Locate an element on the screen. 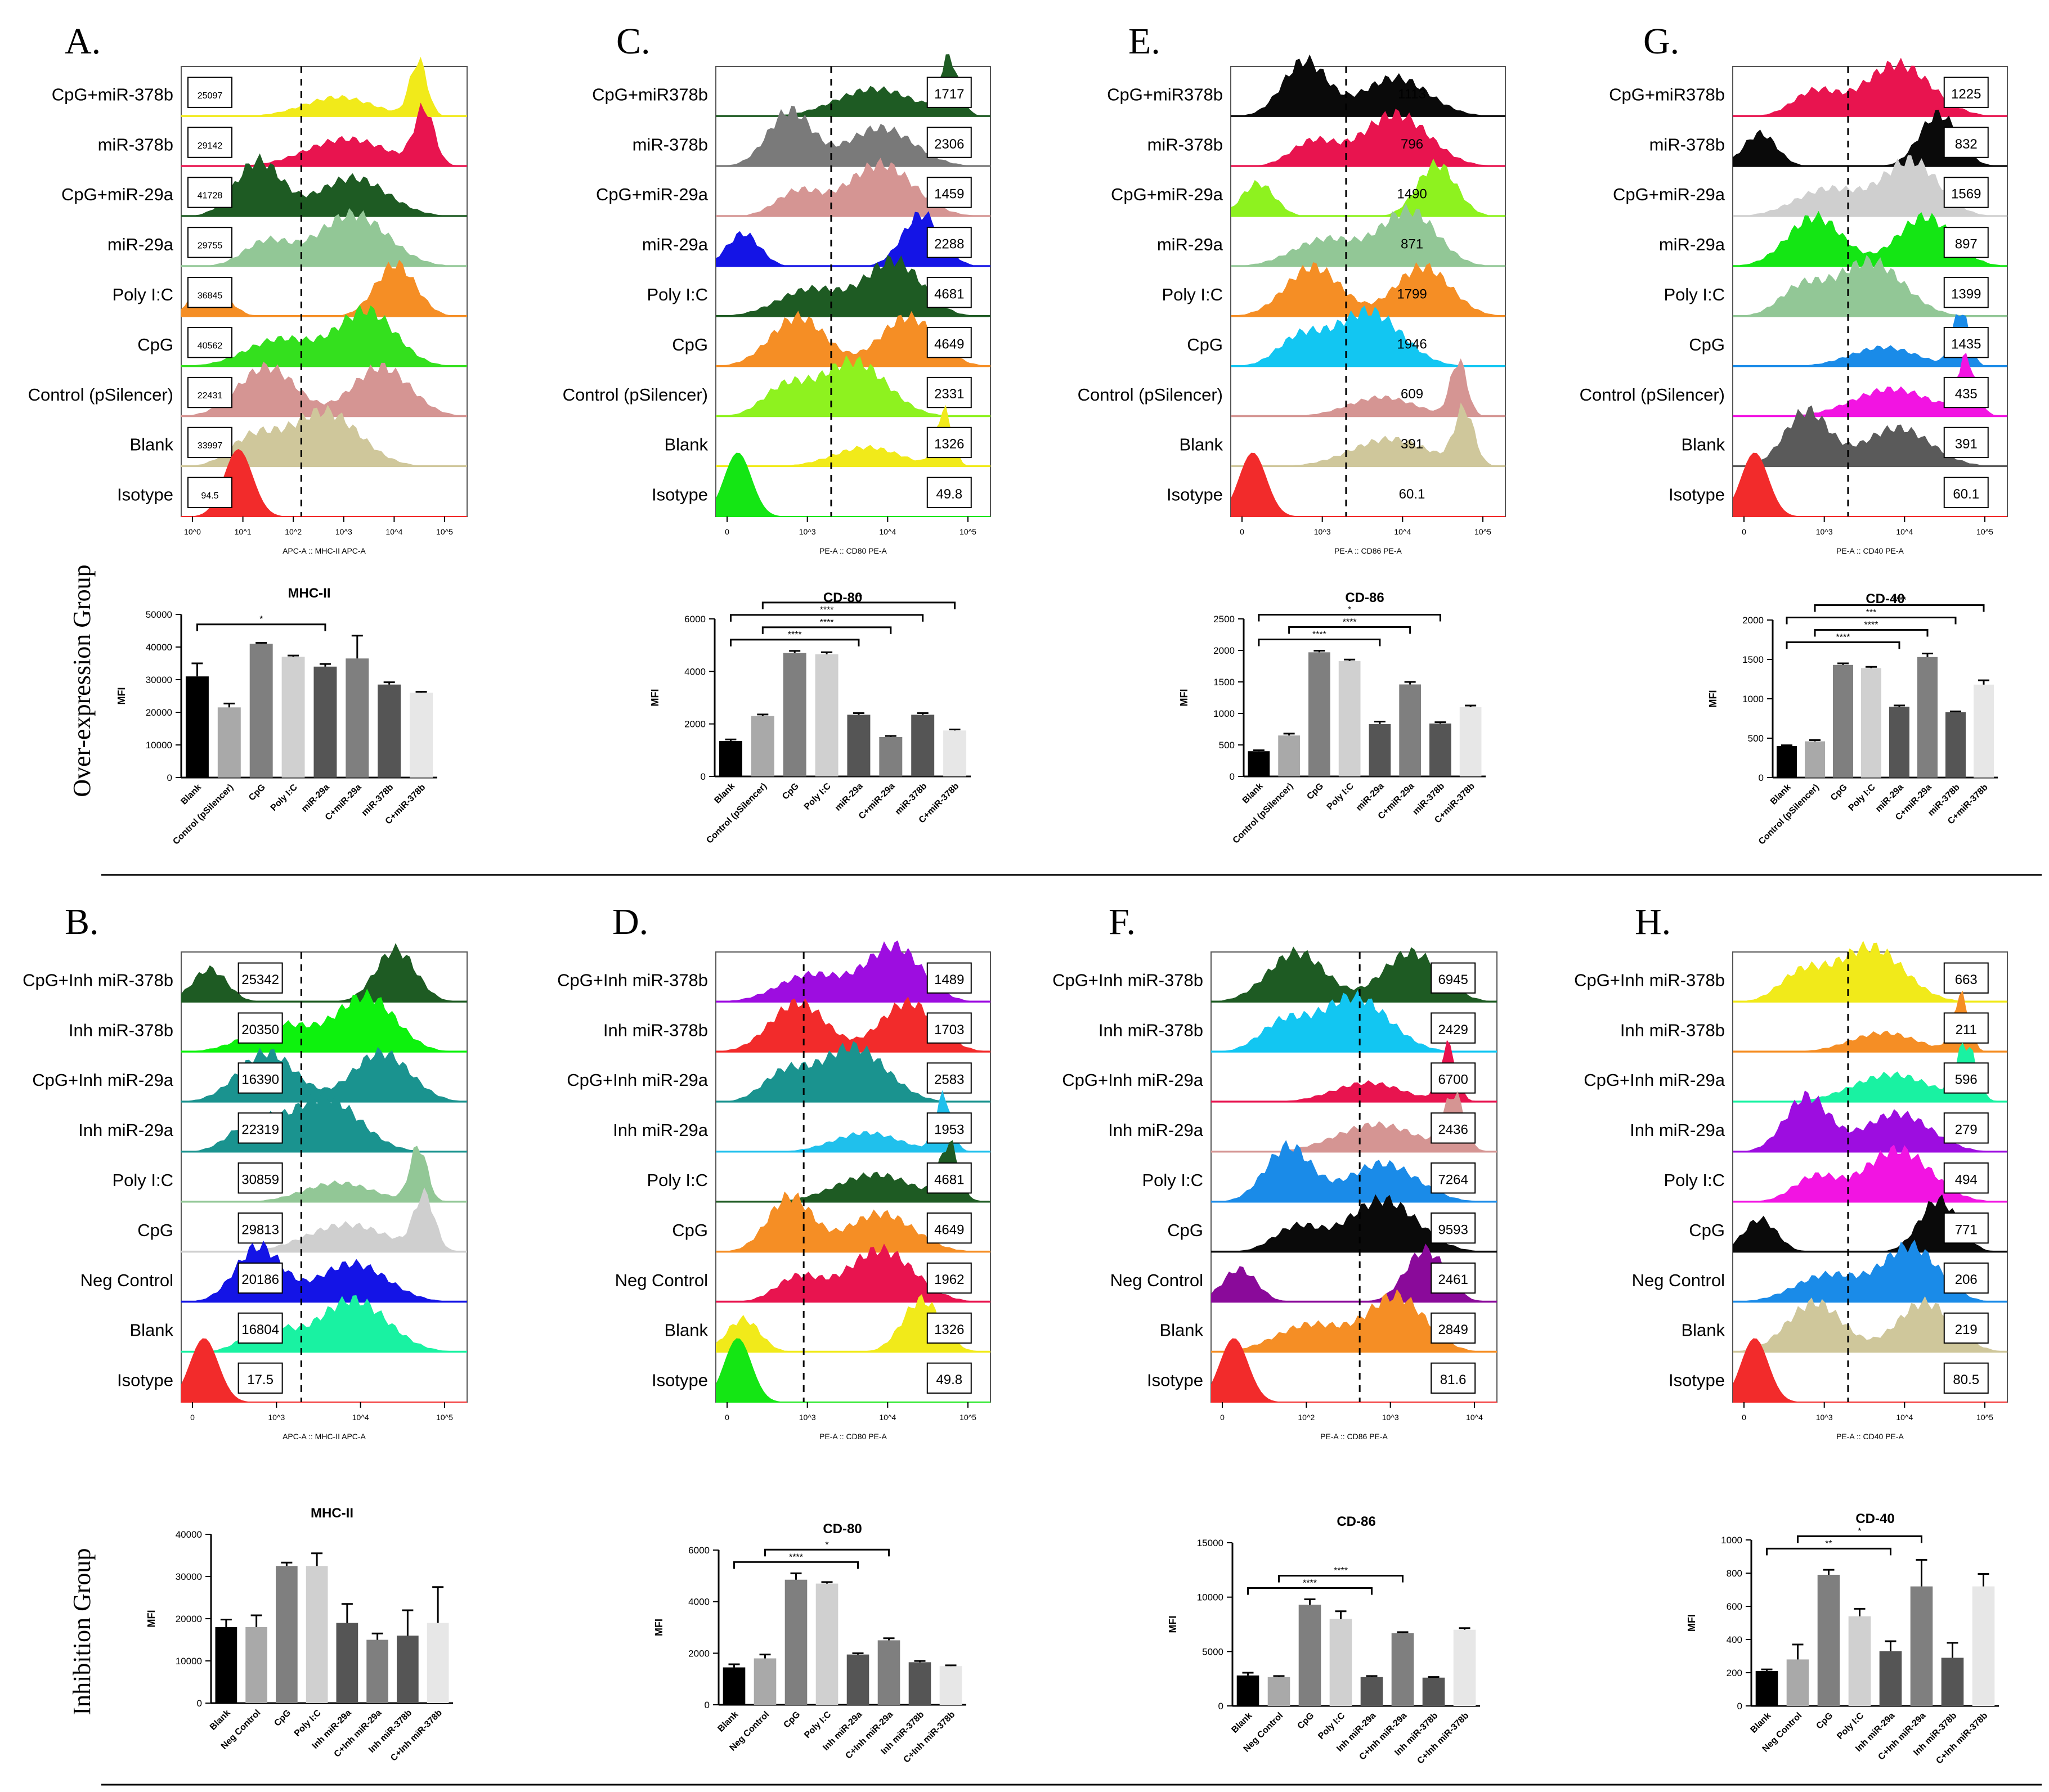 The width and height of the screenshot is (2049, 1792). histogram-row-label: Blank is located at coordinates (1181, 1330).